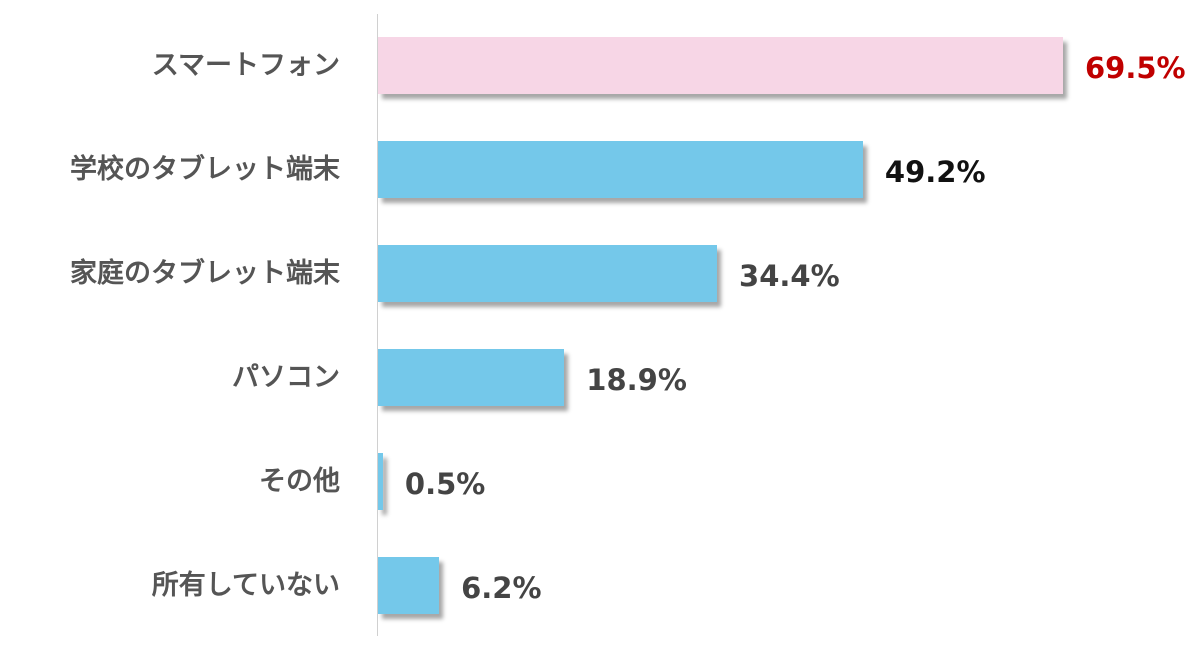  I want to click on bar-row: スマートフォン 69.5%, so click(600, 66).